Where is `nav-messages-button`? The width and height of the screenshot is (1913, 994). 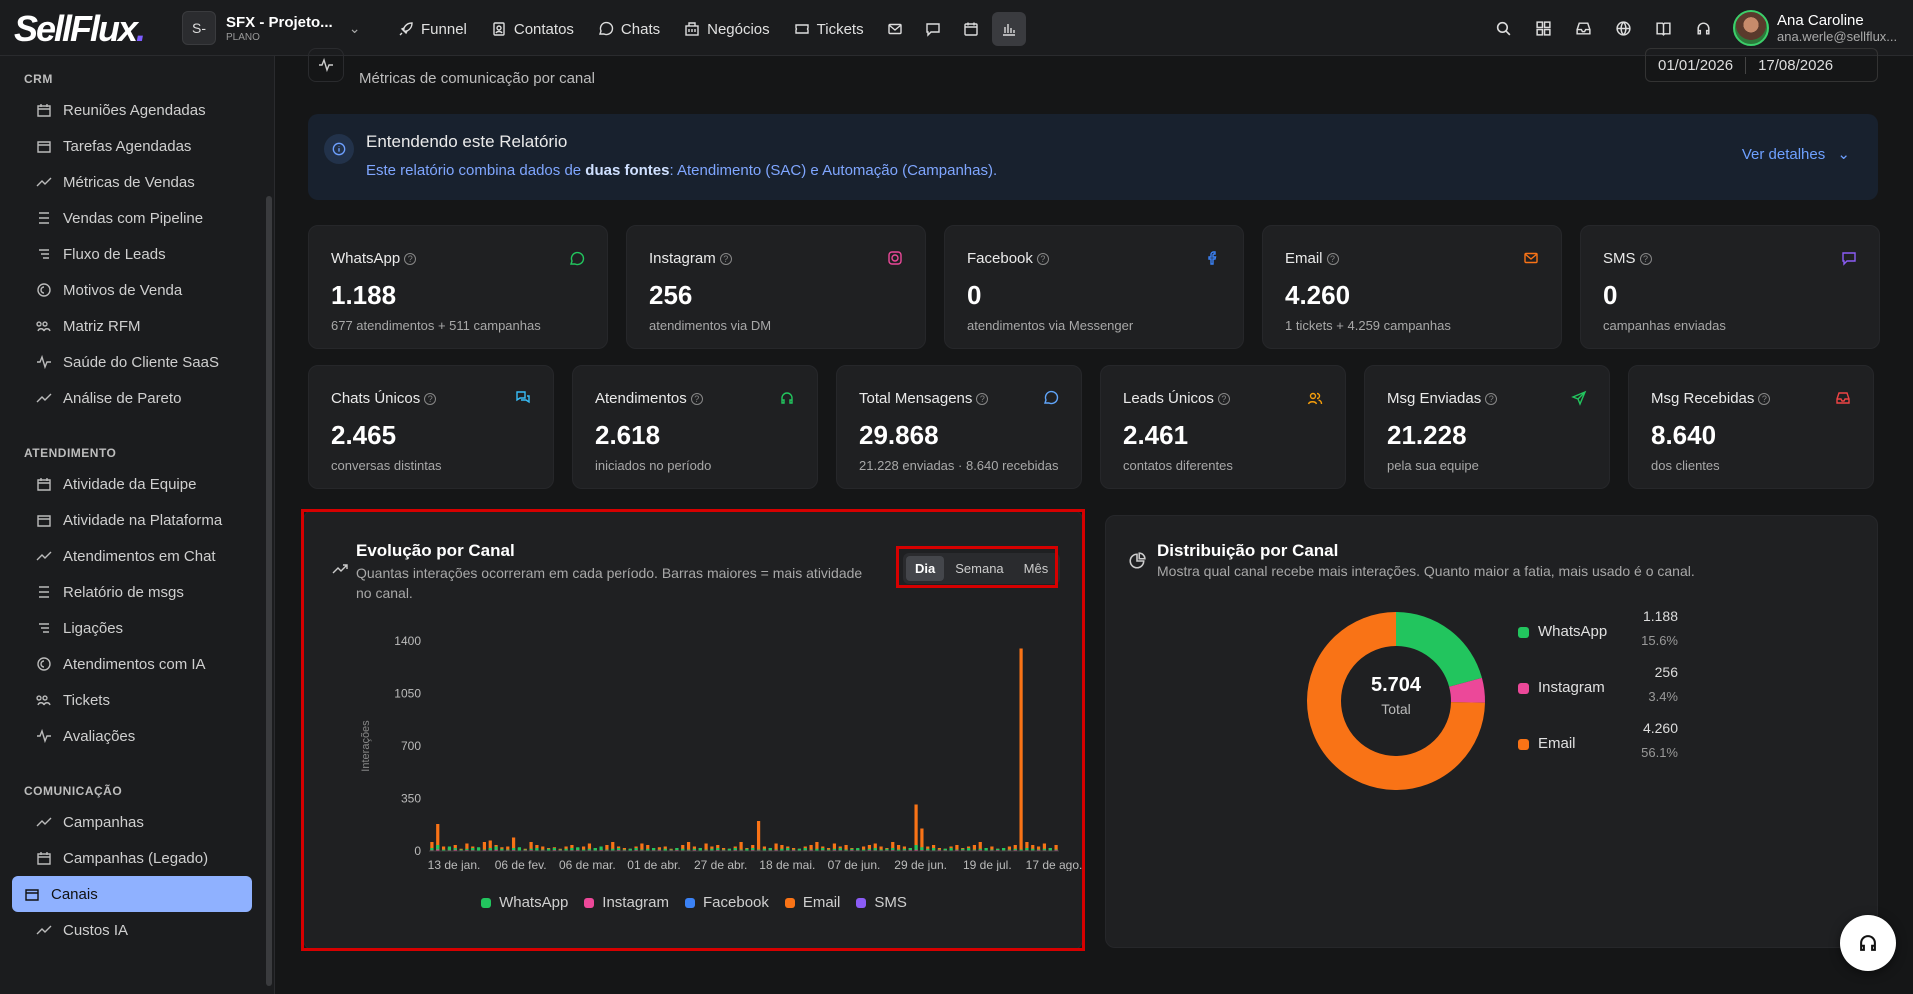
nav-messages-button is located at coordinates (933, 29).